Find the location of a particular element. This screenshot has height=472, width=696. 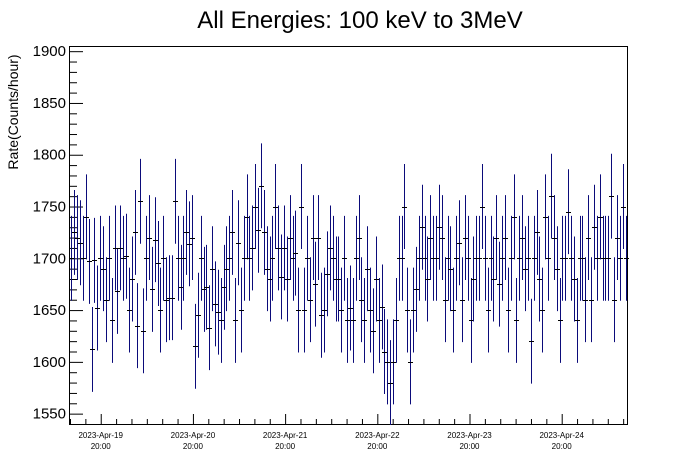

y-tick-label: 1650 is located at coordinates (49, 310).